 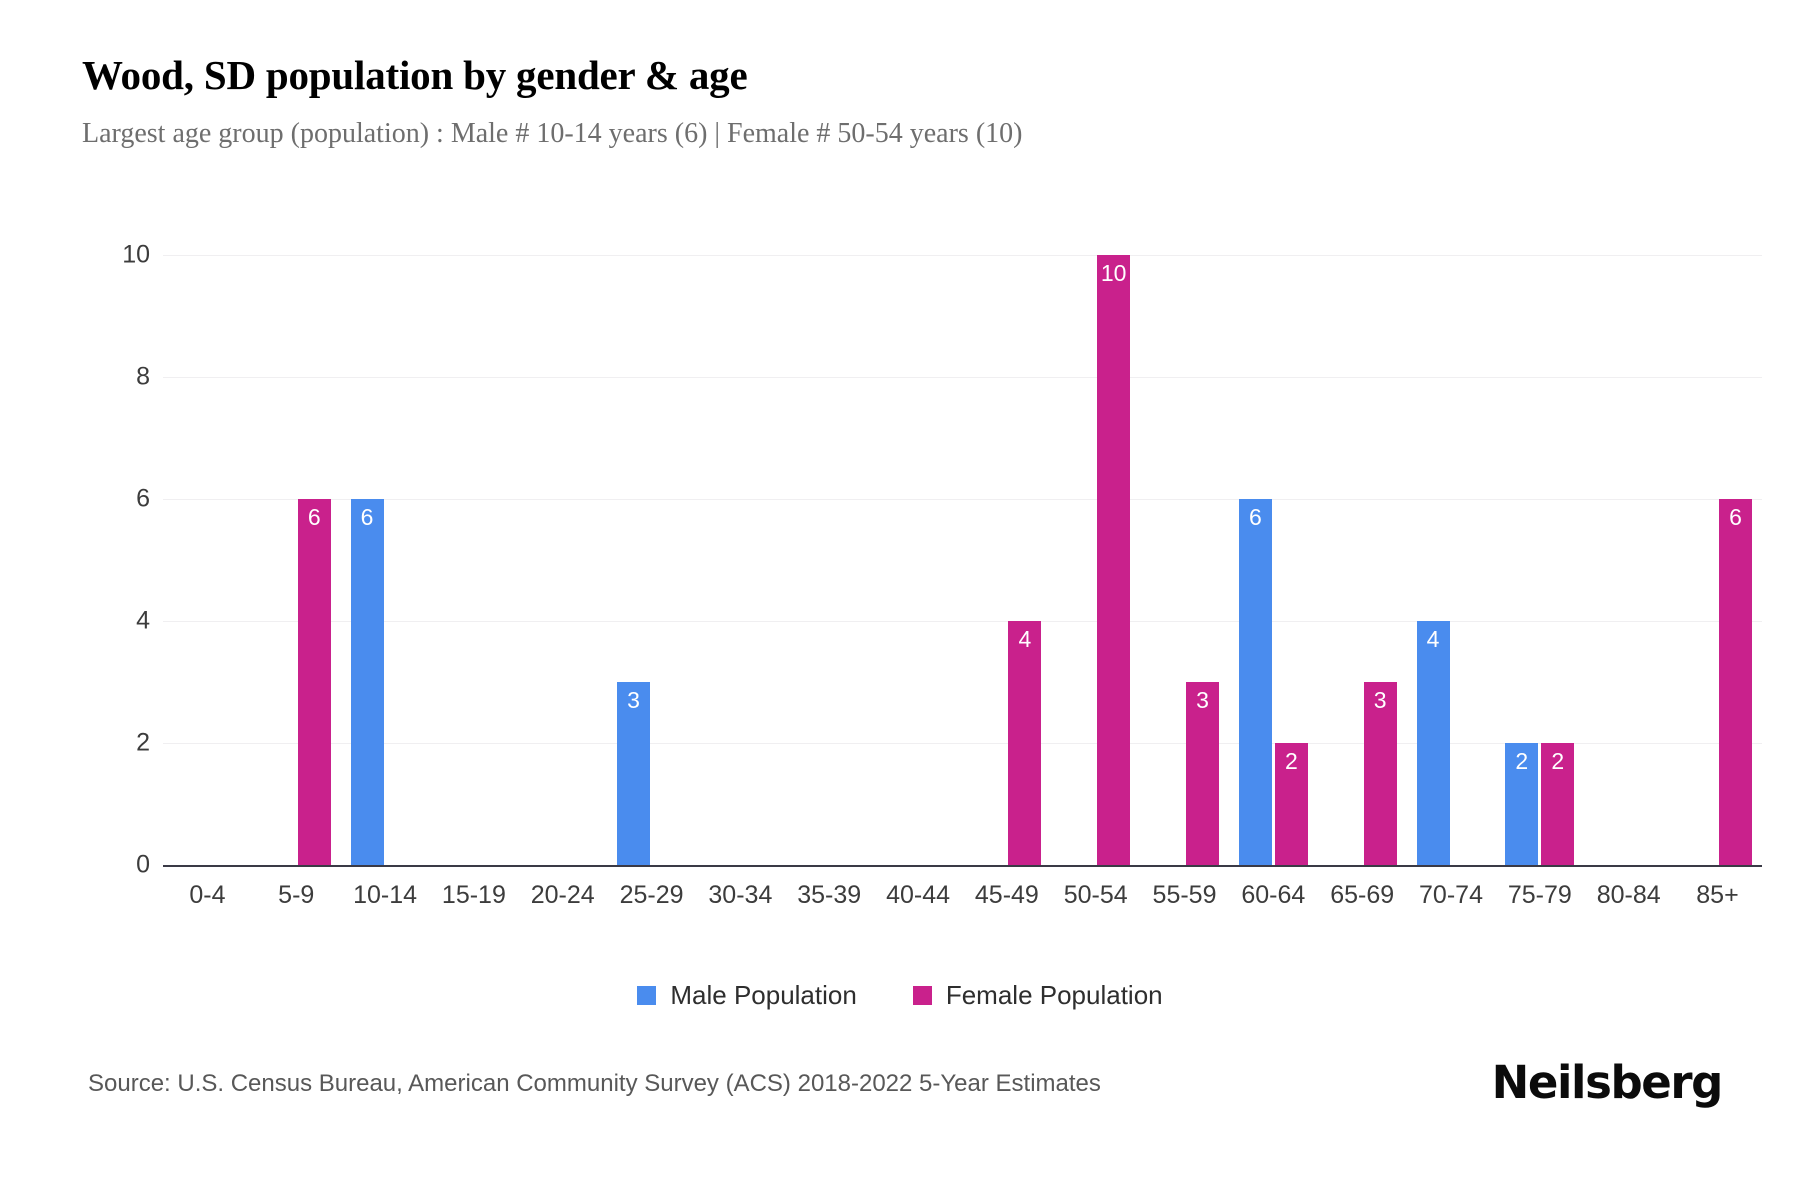 What do you see at coordinates (763, 995) in the screenshot?
I see `legend-label-male: Male Population` at bounding box center [763, 995].